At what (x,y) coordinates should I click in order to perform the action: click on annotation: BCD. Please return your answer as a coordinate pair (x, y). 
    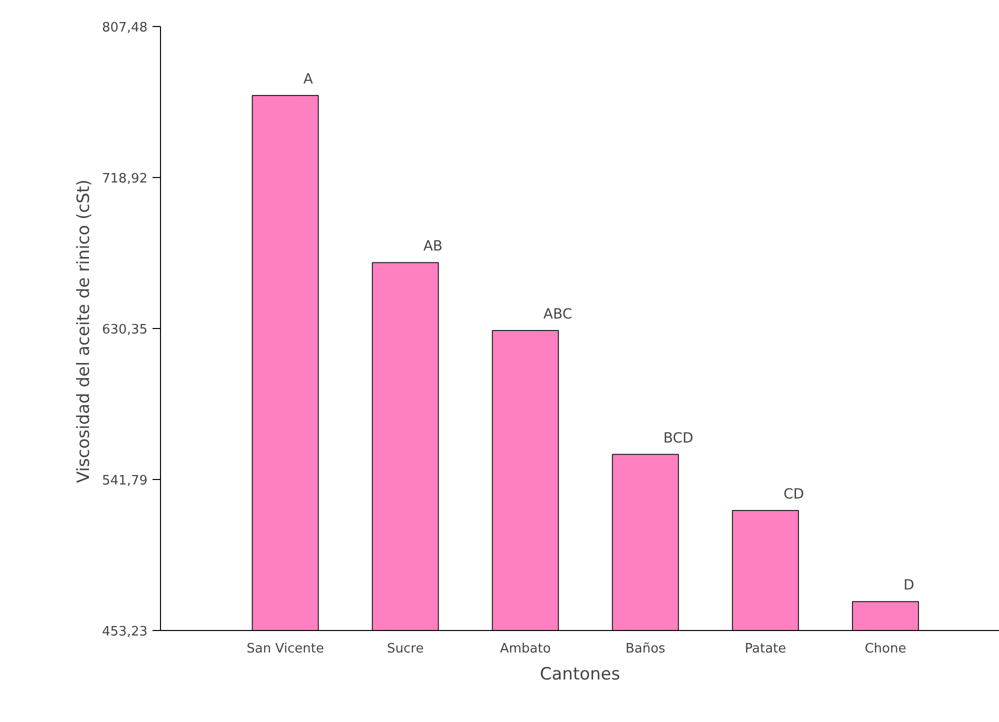
    Looking at the image, I should click on (678, 438).